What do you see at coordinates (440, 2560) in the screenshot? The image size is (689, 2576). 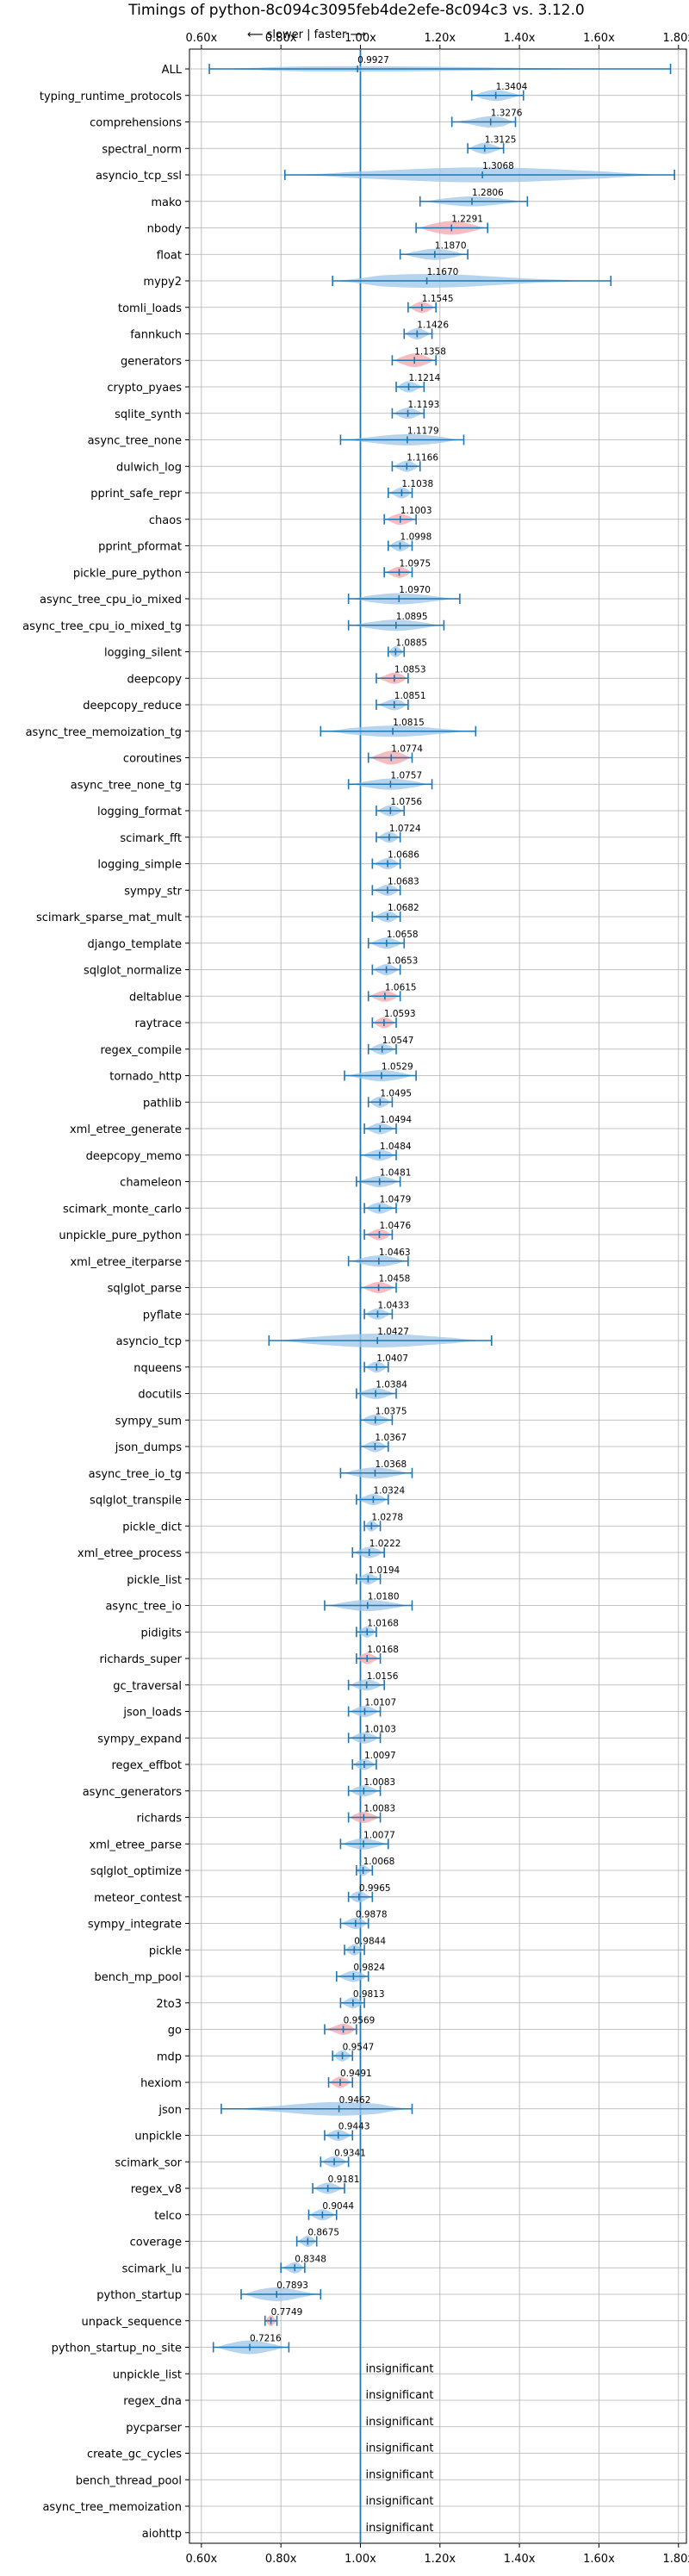 I see `x-tick-label-bottom: 1.20x` at bounding box center [440, 2560].